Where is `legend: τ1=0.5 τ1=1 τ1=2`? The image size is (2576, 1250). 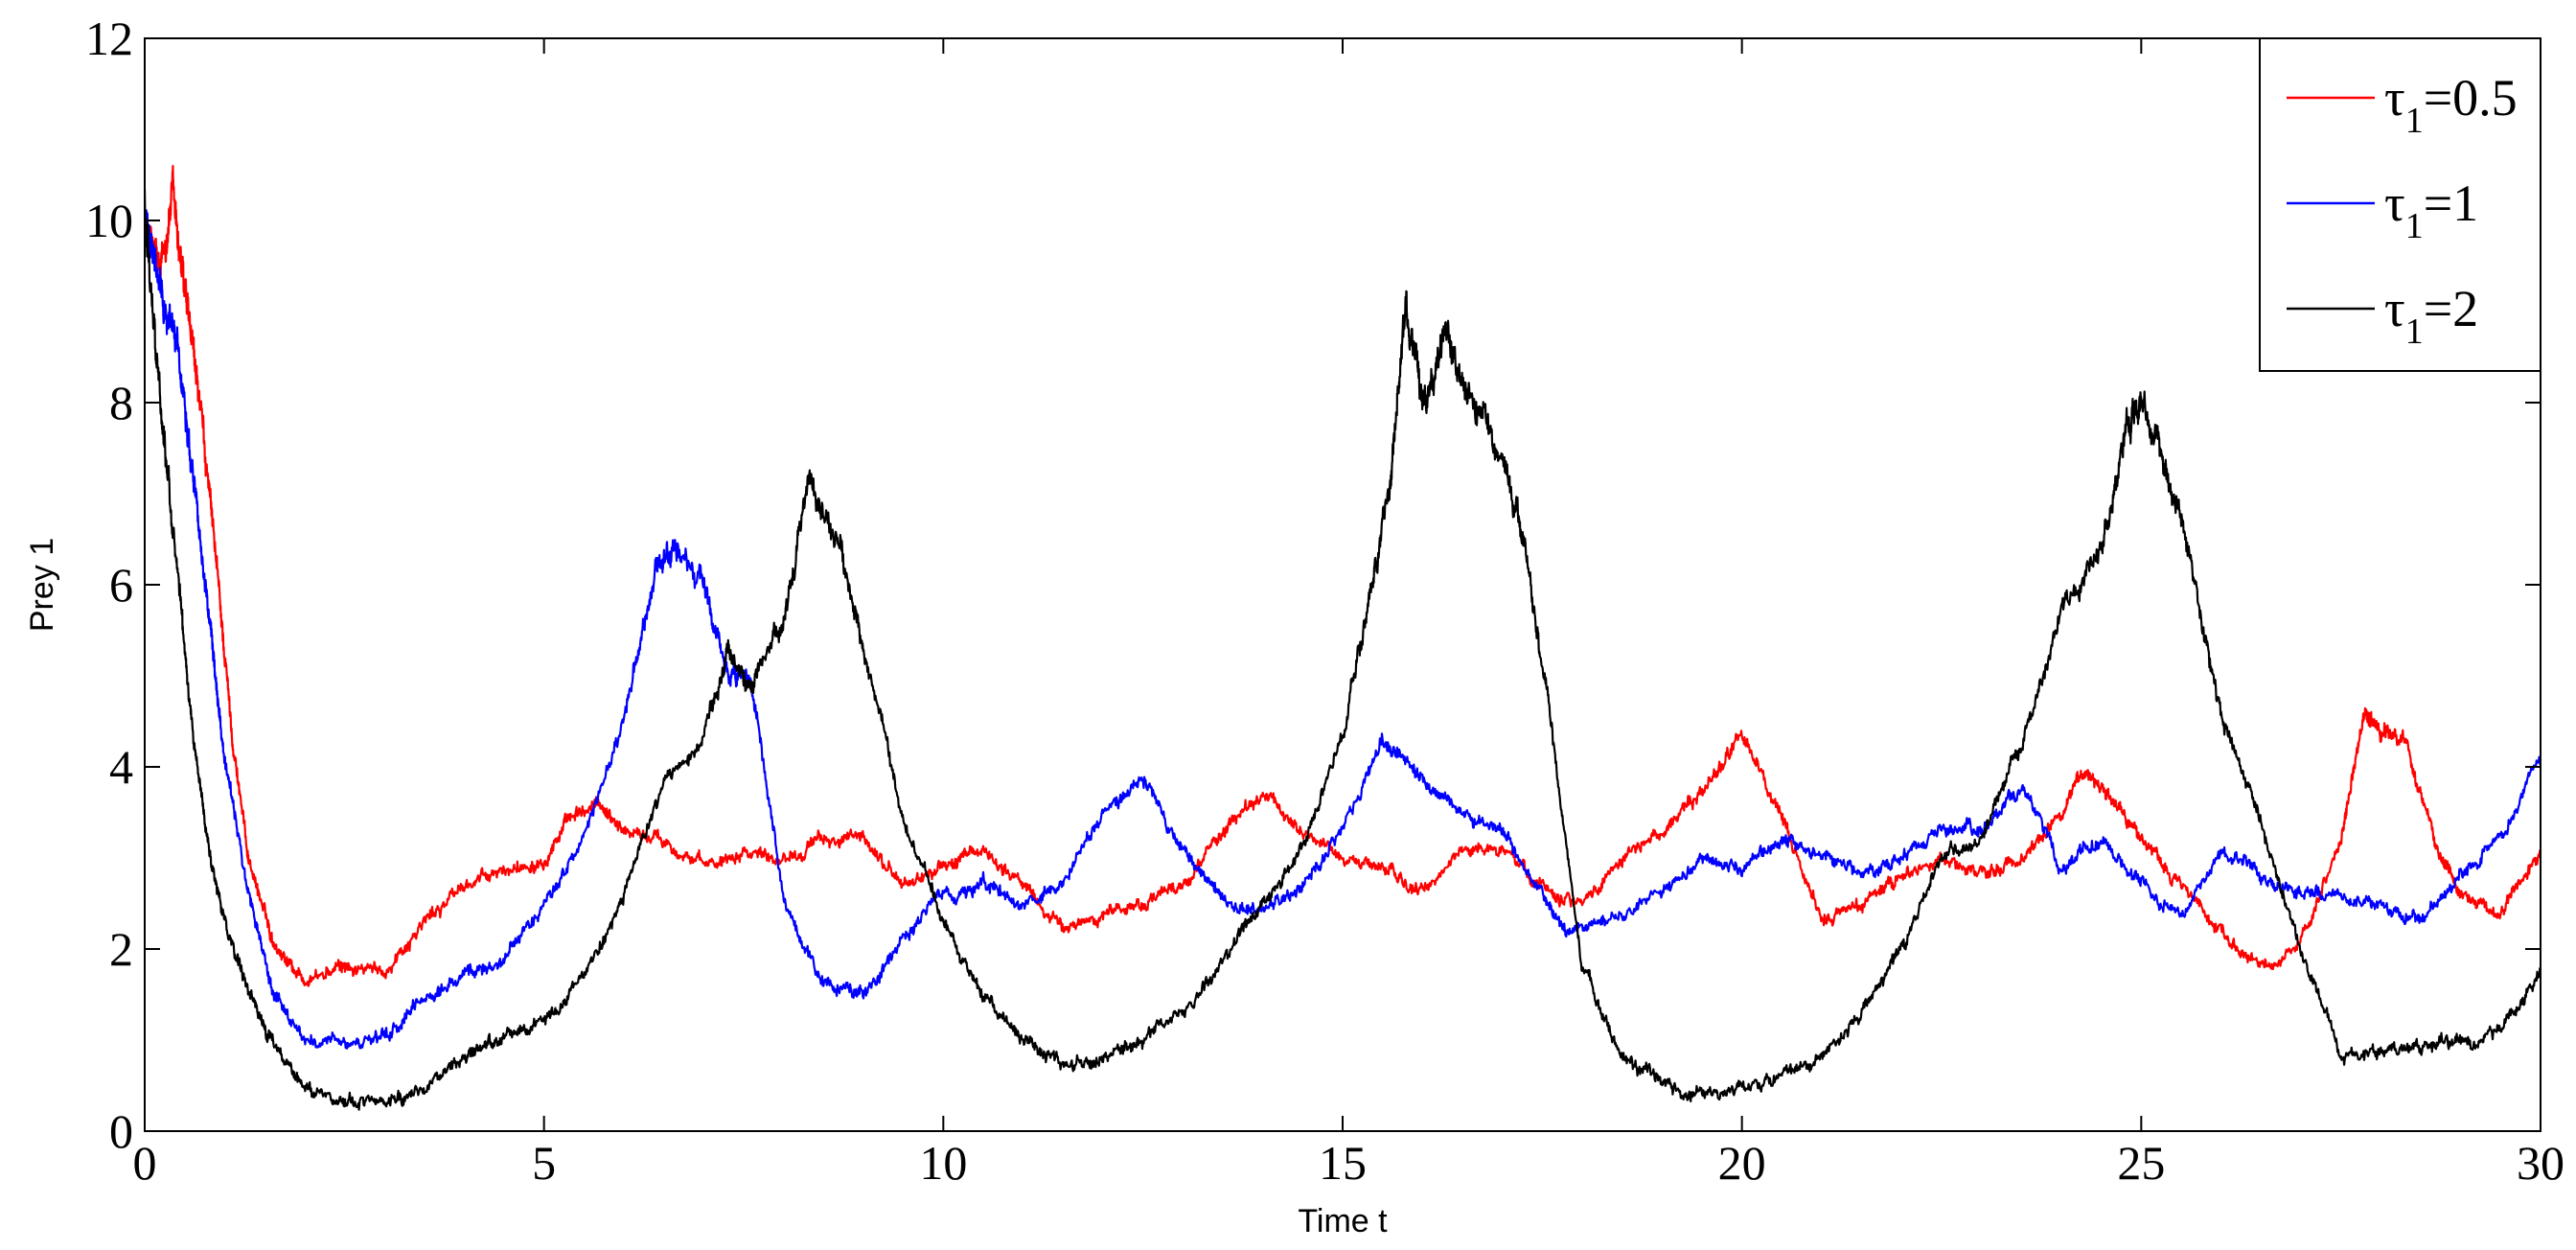 legend: τ1=0.5 τ1=1 τ1=2 is located at coordinates (2400, 204).